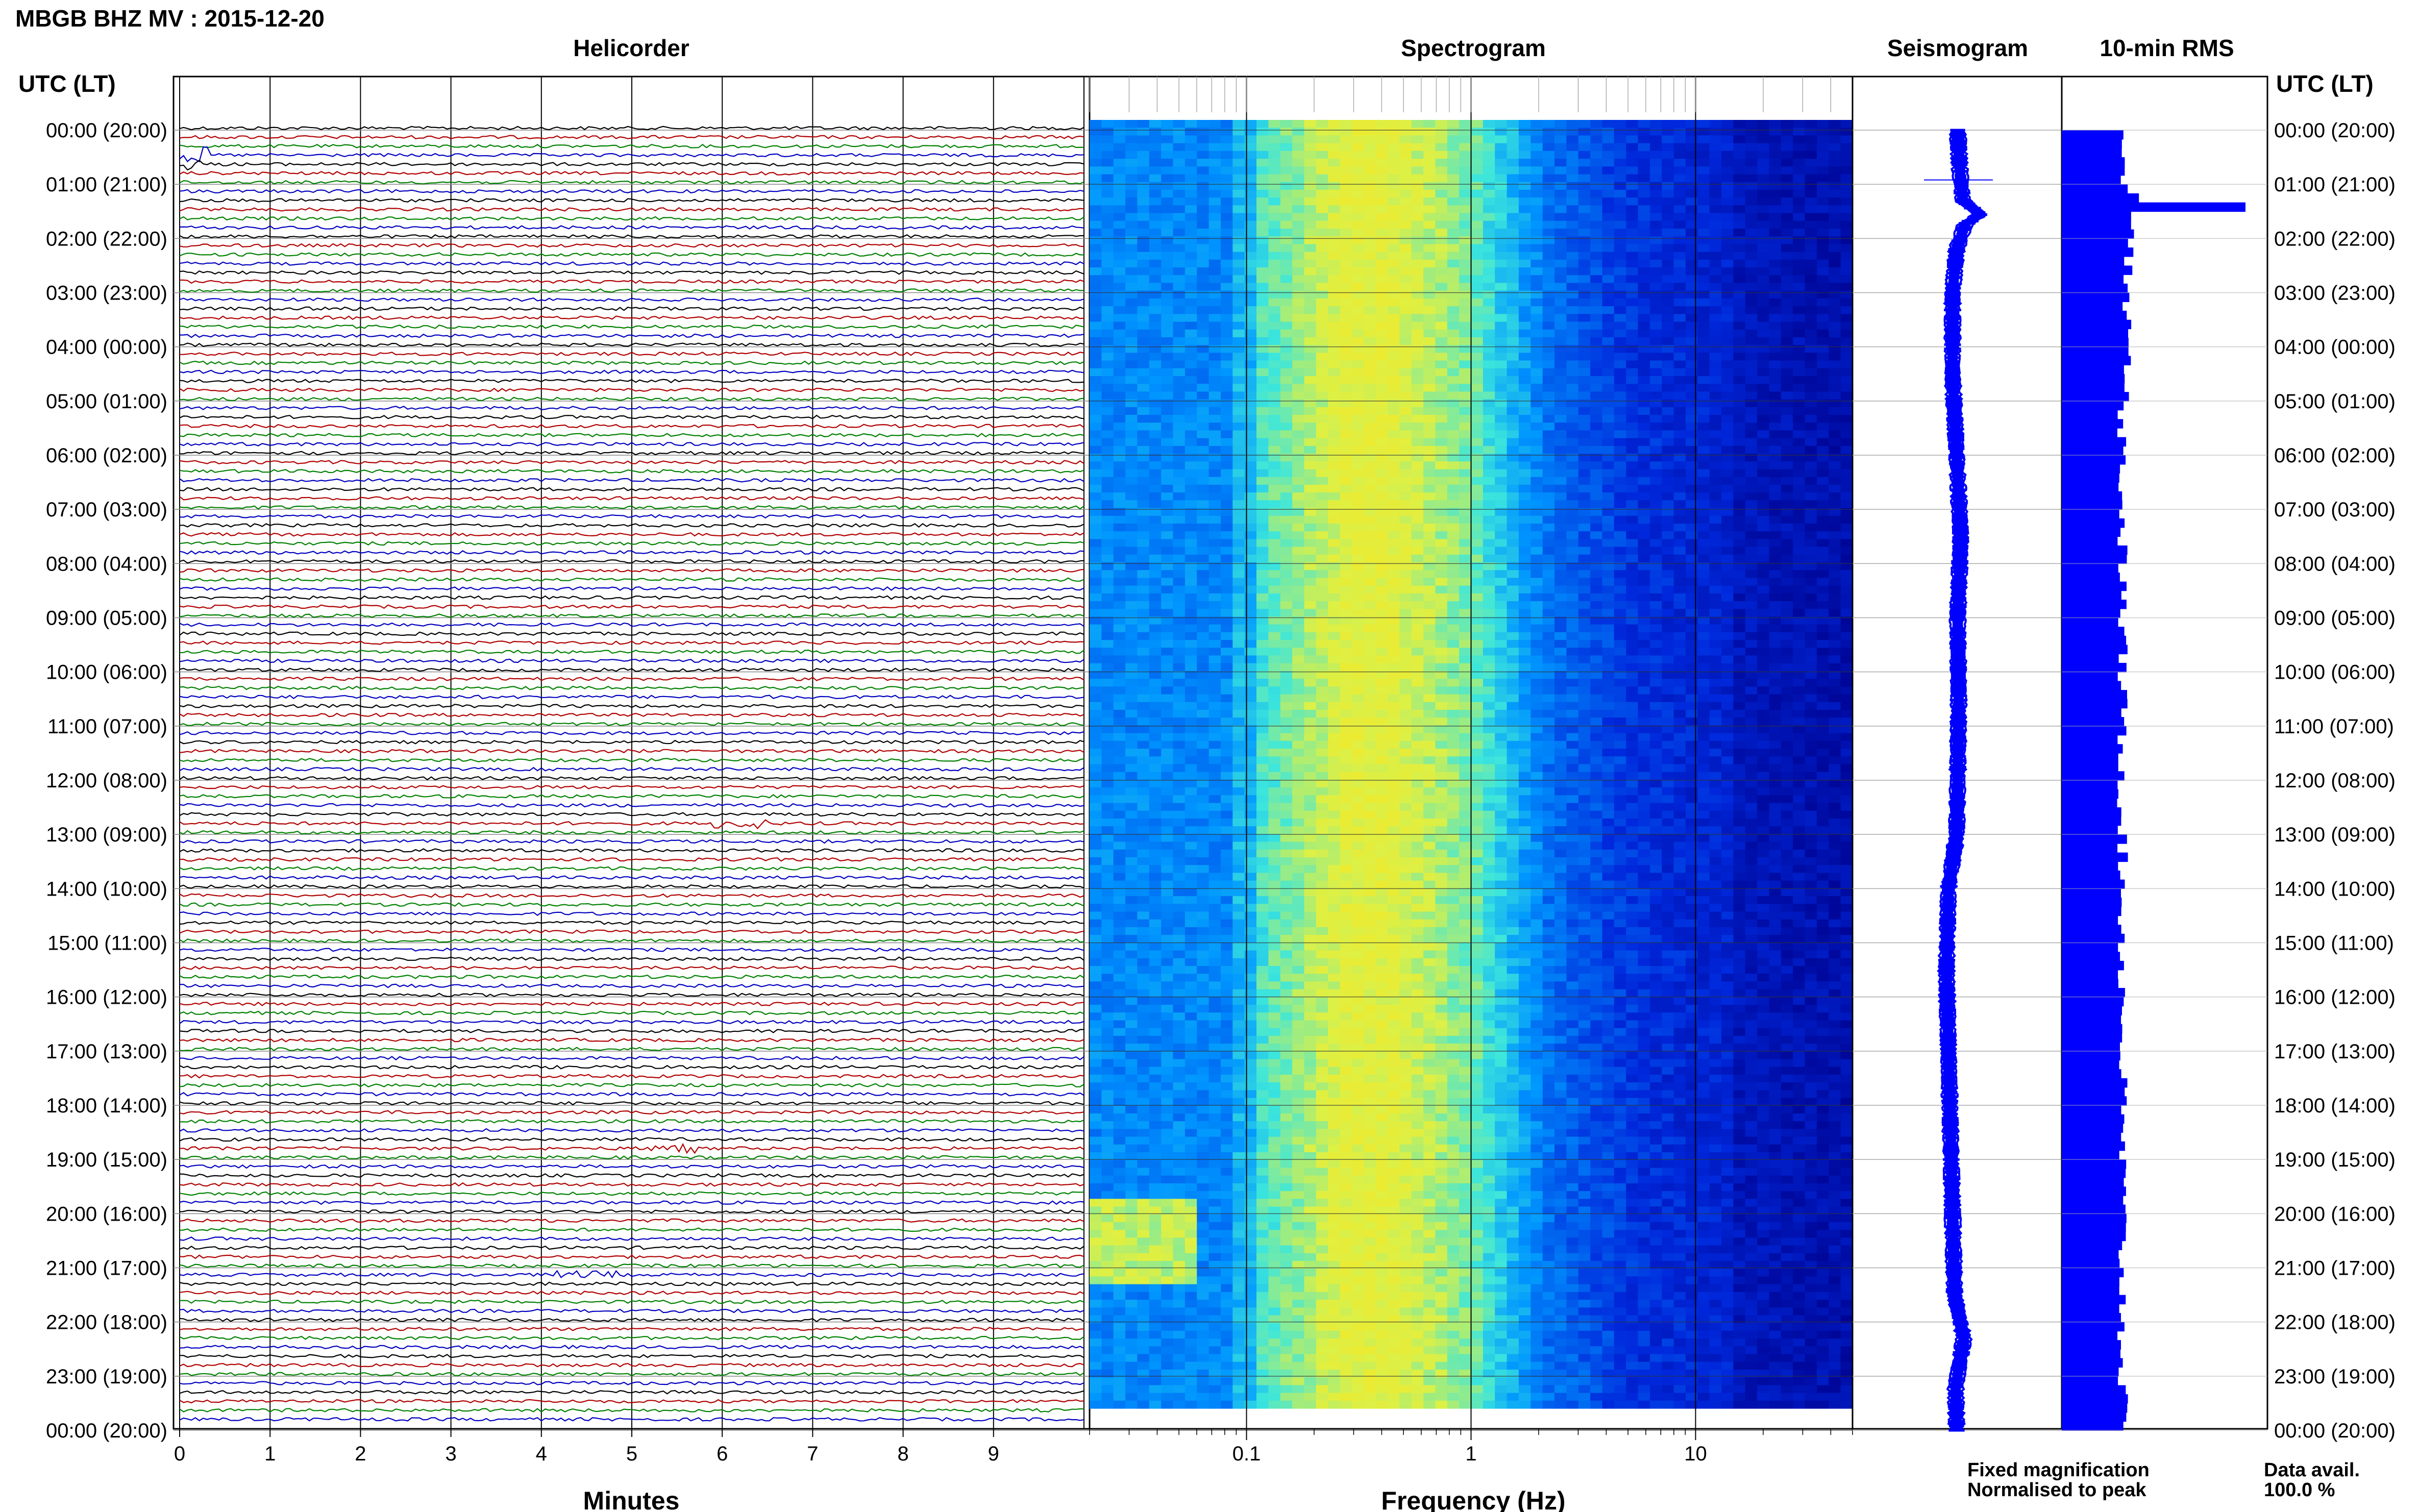  What do you see at coordinates (2167, 48) in the screenshot?
I see `rms-title: 10-min RMS` at bounding box center [2167, 48].